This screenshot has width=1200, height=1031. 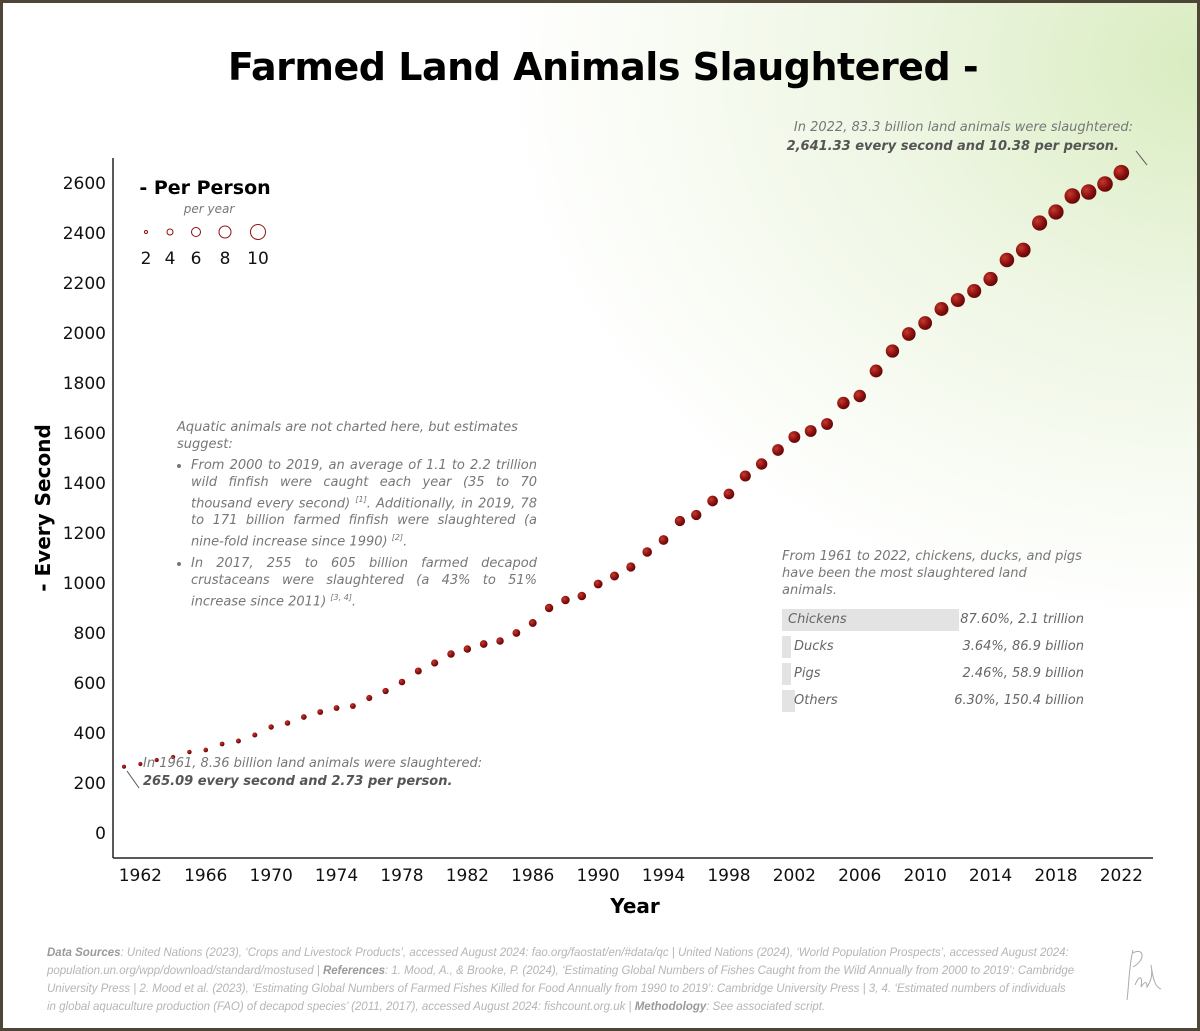 I want to click on breakdown-row-chickens: Chickens 87.60%, 2.1 trillion, so click(x=933, y=620).